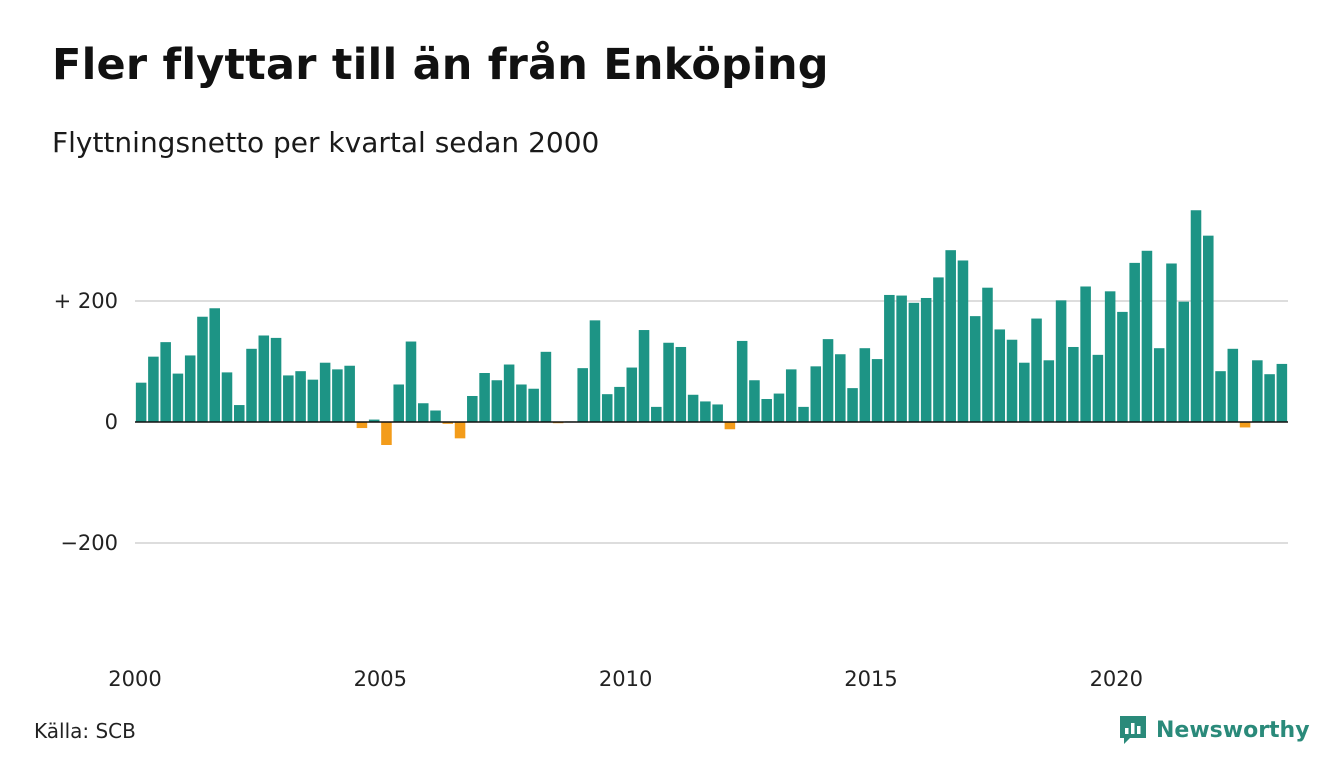 This screenshot has width=1340, height=780. What do you see at coordinates (380, 679) in the screenshot?
I see `x-tick-label: 2005` at bounding box center [380, 679].